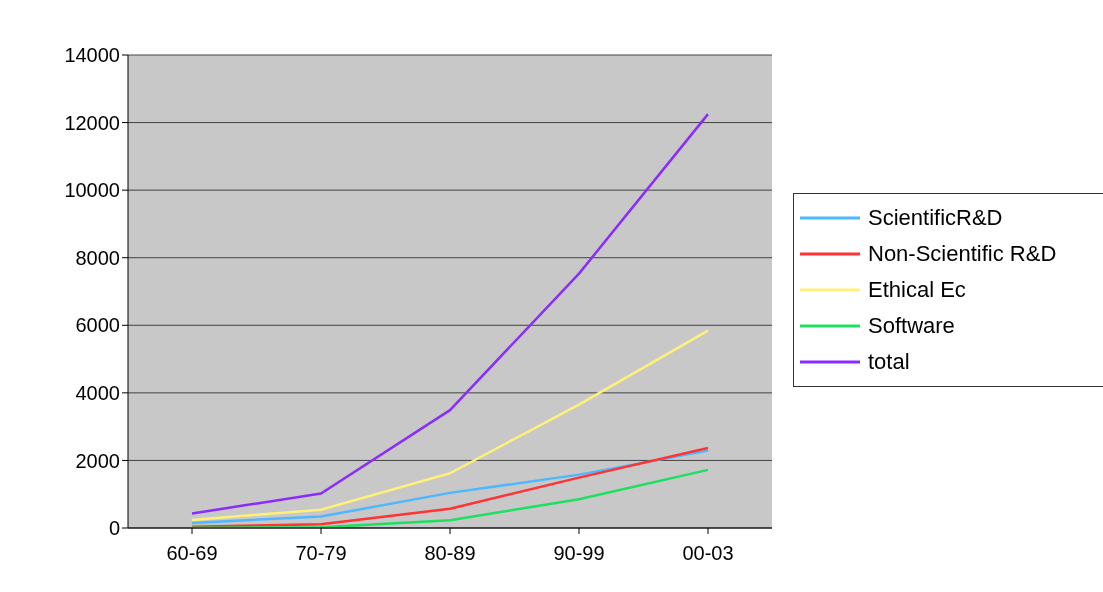 This screenshot has height=592, width=1103. Describe the element at coordinates (192, 553) in the screenshot. I see `x-tick-label: 60-69` at that location.